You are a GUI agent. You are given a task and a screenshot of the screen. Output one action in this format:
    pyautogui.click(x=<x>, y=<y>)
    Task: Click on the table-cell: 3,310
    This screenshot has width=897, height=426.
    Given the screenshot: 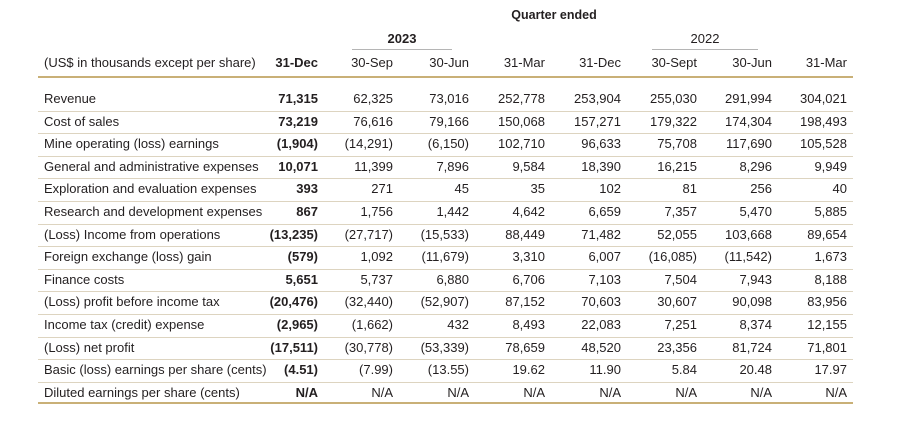 What is the action you would take?
    pyautogui.click(x=528, y=257)
    